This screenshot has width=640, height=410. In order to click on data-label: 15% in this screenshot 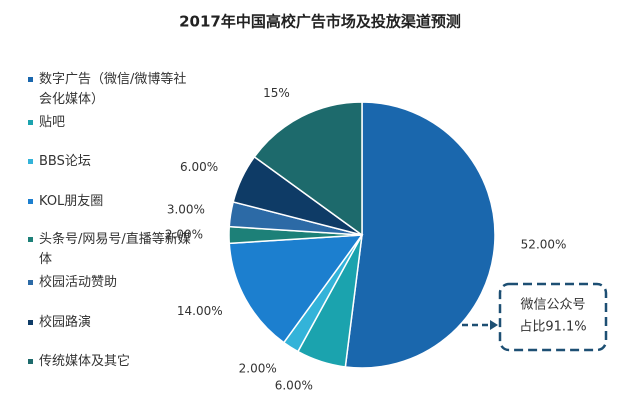, I will do `click(276, 93)`.